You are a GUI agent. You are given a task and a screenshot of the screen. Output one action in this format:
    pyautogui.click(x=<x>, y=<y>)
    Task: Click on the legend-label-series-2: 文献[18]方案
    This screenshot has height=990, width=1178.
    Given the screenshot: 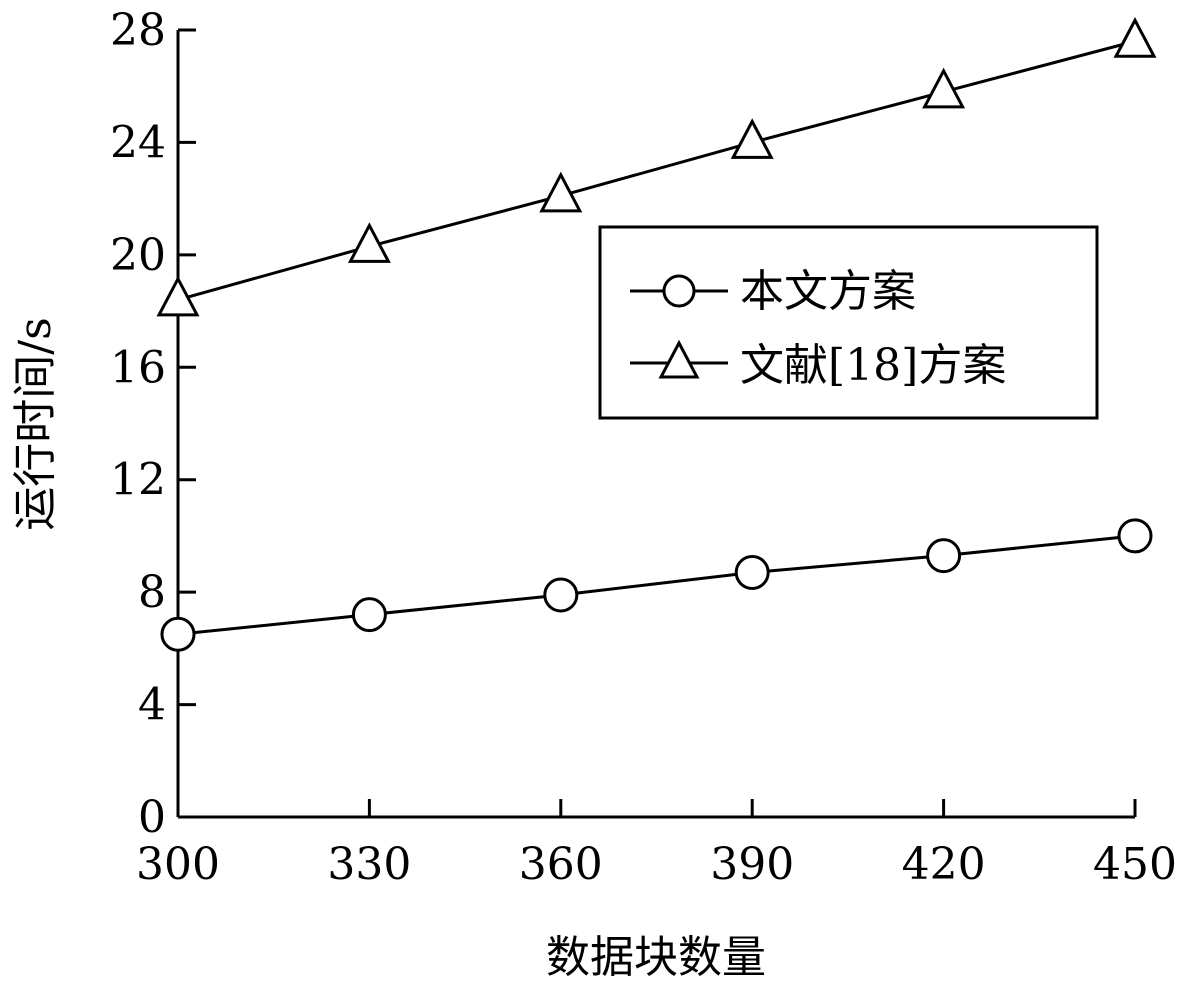 What is the action you would take?
    pyautogui.click(x=873, y=365)
    